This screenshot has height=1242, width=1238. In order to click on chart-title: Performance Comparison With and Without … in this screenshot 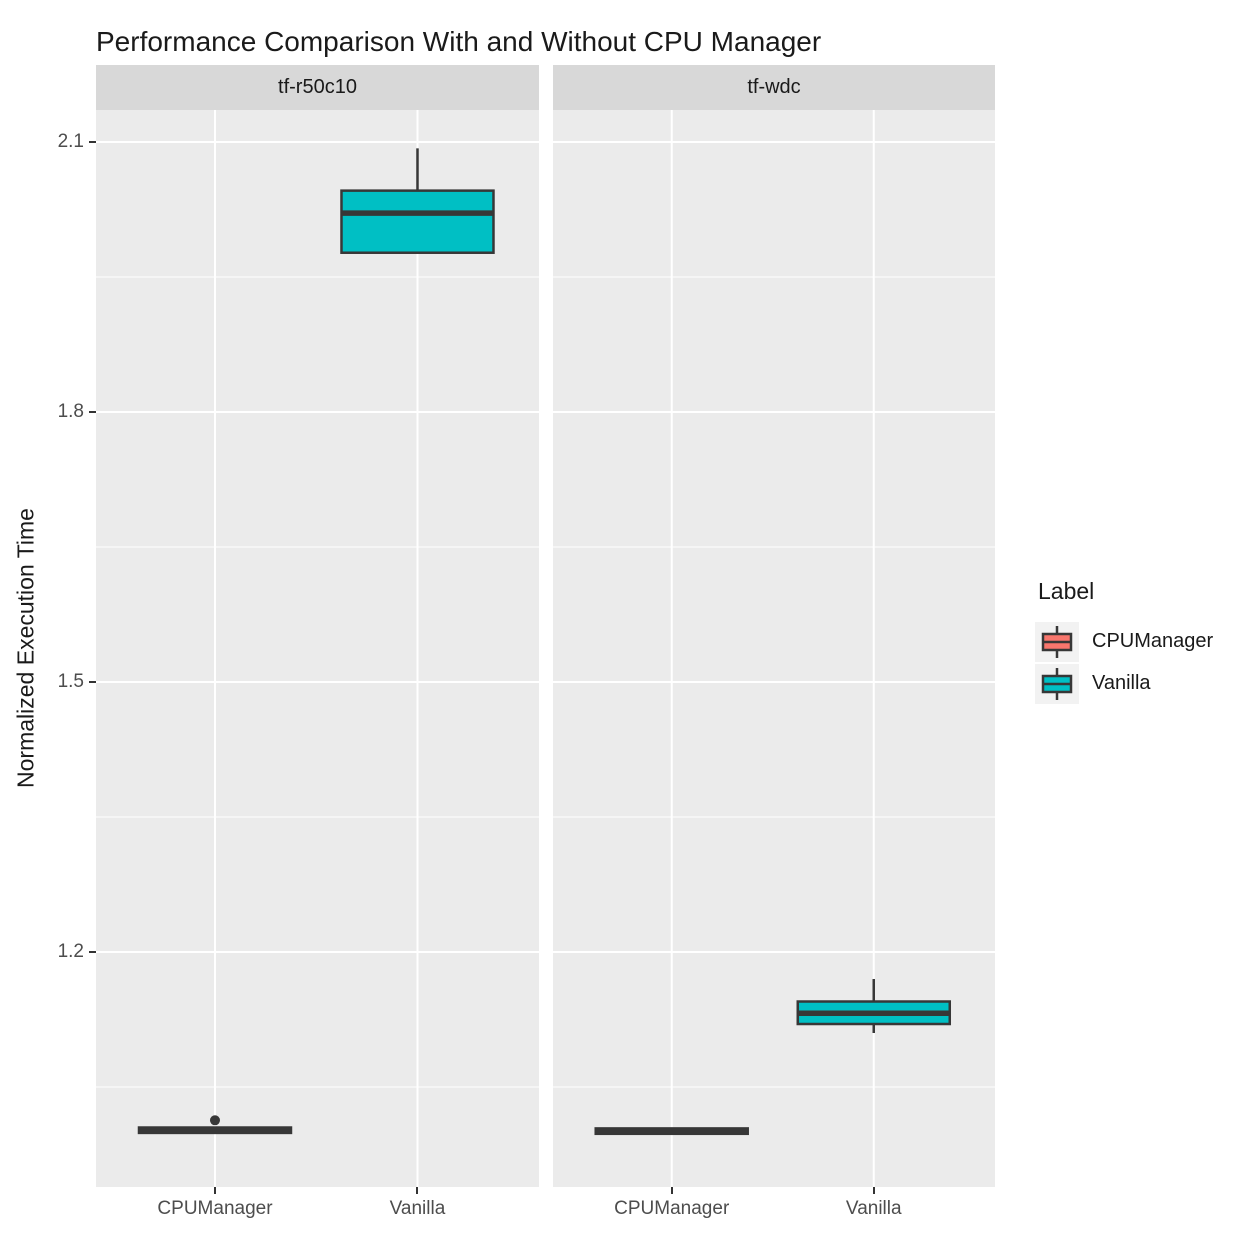, I will do `click(459, 41)`.